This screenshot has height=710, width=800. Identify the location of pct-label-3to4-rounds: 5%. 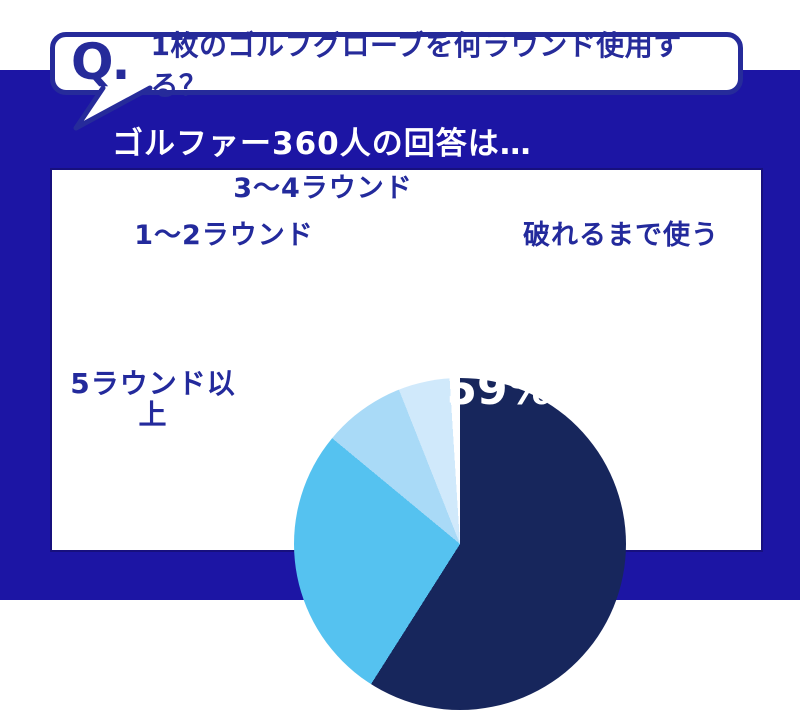
(392, 245).